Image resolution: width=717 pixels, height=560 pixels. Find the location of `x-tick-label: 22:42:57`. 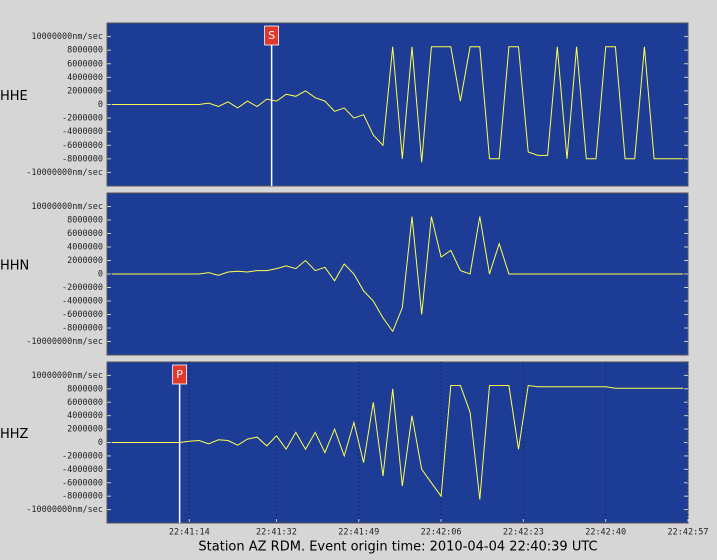

x-tick-label: 22:42:57 is located at coordinates (688, 533).